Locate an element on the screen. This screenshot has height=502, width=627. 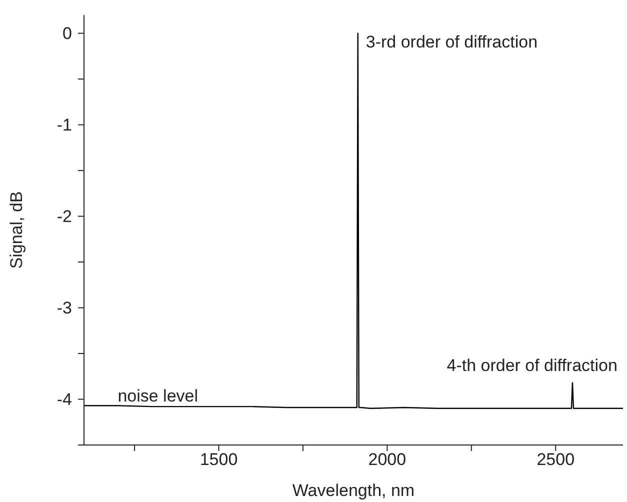
y-tick-label: -2 is located at coordinates (64, 216).